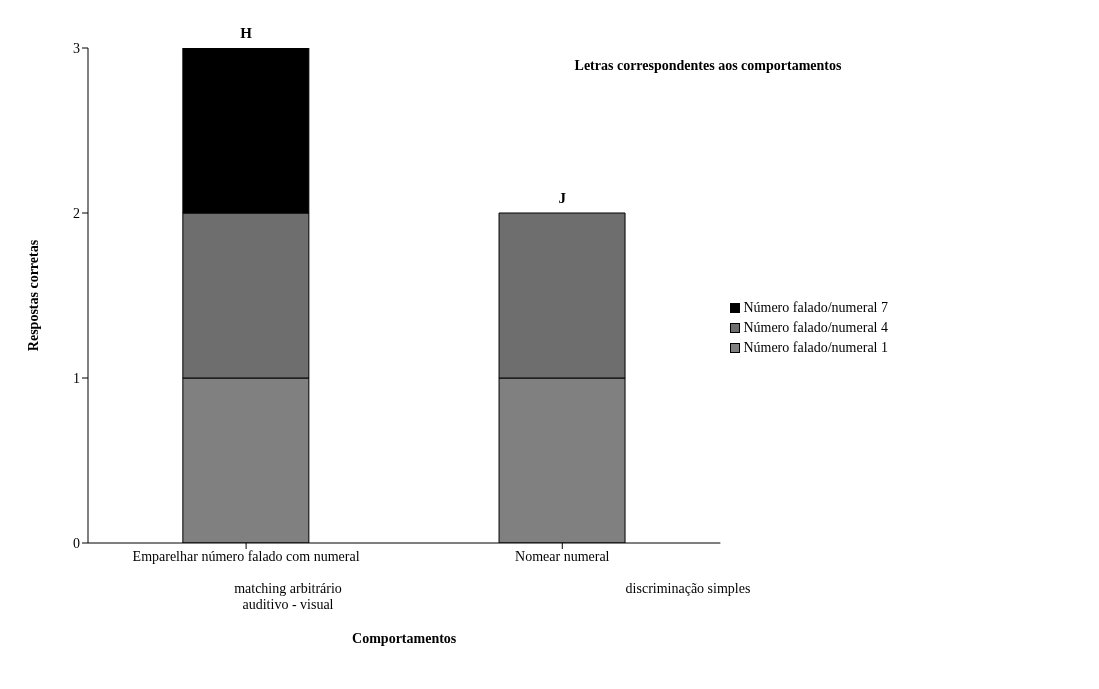 Image resolution: width=1099 pixels, height=689 pixels. I want to click on x-axis-title: Comportamentos, so click(404, 638).